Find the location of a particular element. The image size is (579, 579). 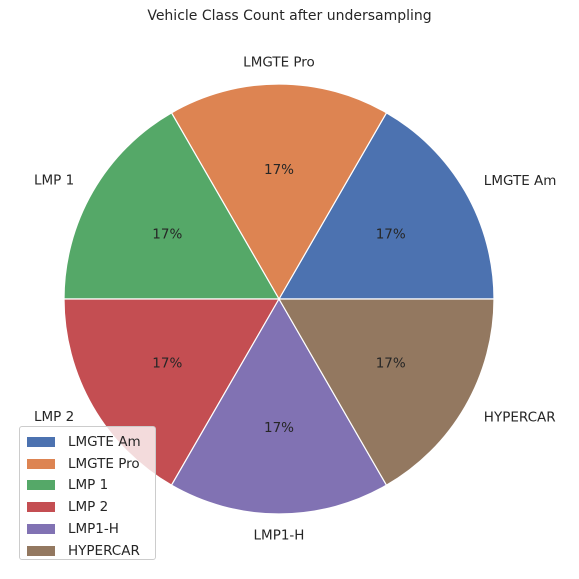

legend-label: LMGTE Pro is located at coordinates (104, 463).